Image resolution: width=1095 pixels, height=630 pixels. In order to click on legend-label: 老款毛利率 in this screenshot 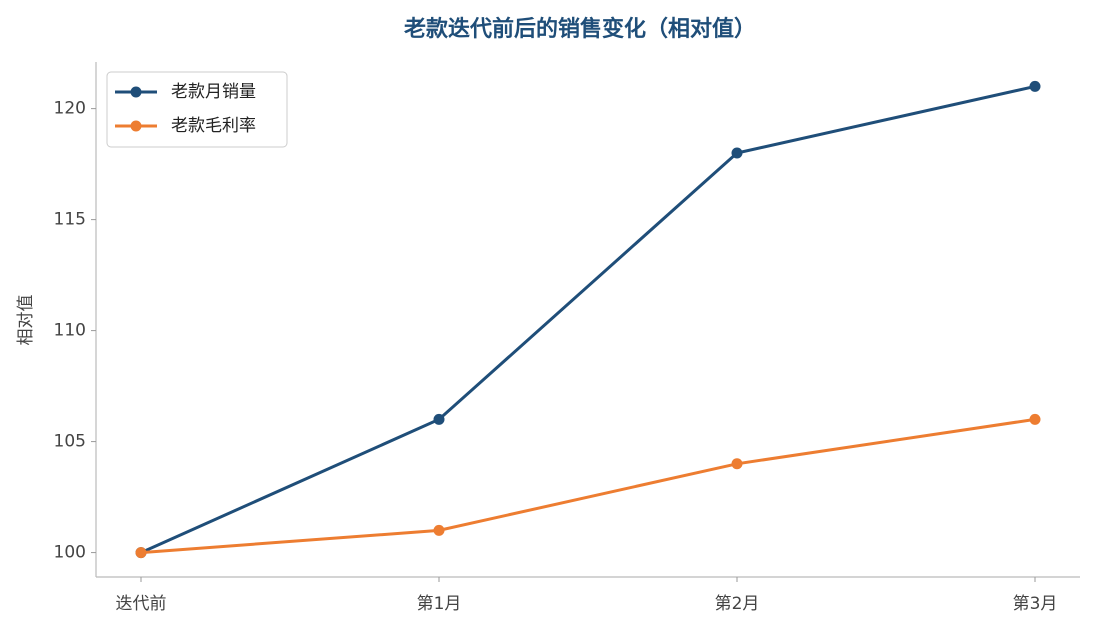, I will do `click(213, 126)`.